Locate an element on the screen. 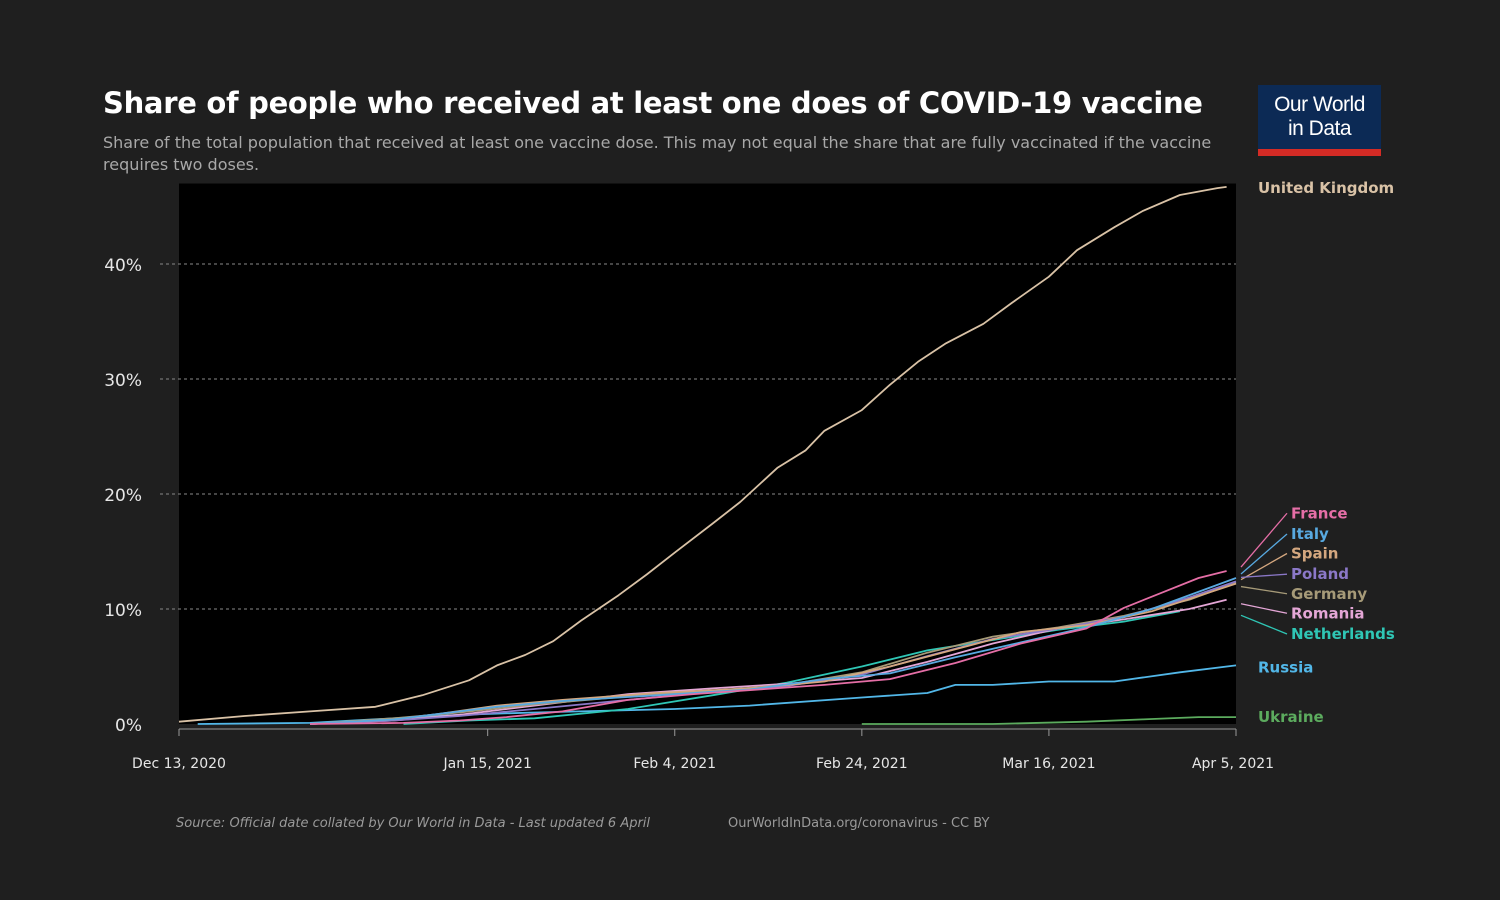  series-line-france is located at coordinates (768, 647).